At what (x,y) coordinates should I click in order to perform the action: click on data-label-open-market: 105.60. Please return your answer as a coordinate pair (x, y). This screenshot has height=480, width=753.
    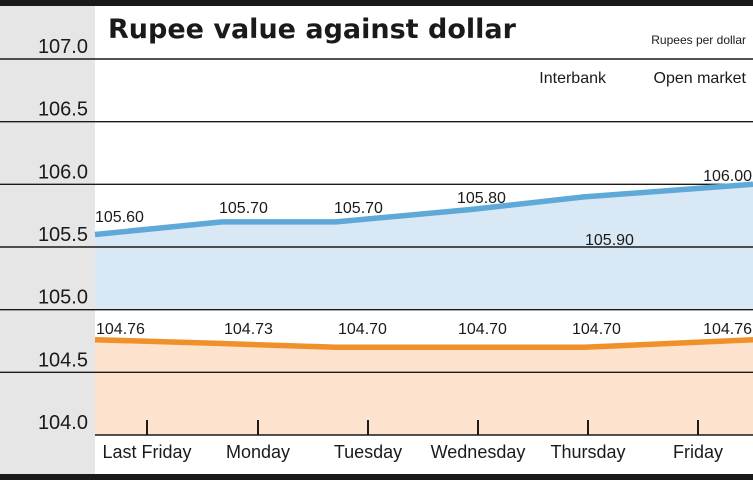
    Looking at the image, I should click on (119, 217).